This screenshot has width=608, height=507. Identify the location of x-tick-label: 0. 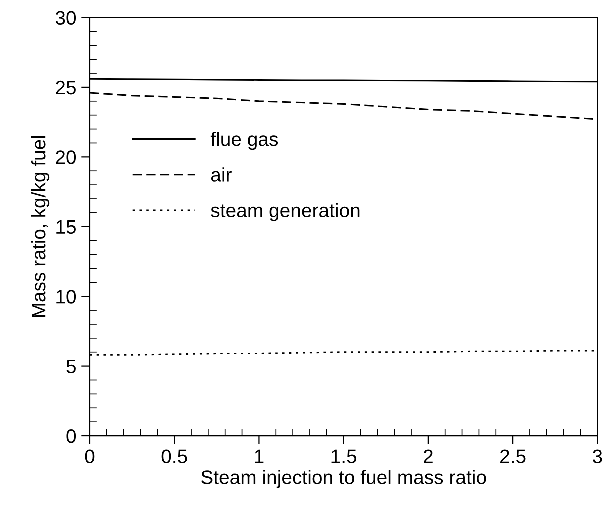
(90, 457).